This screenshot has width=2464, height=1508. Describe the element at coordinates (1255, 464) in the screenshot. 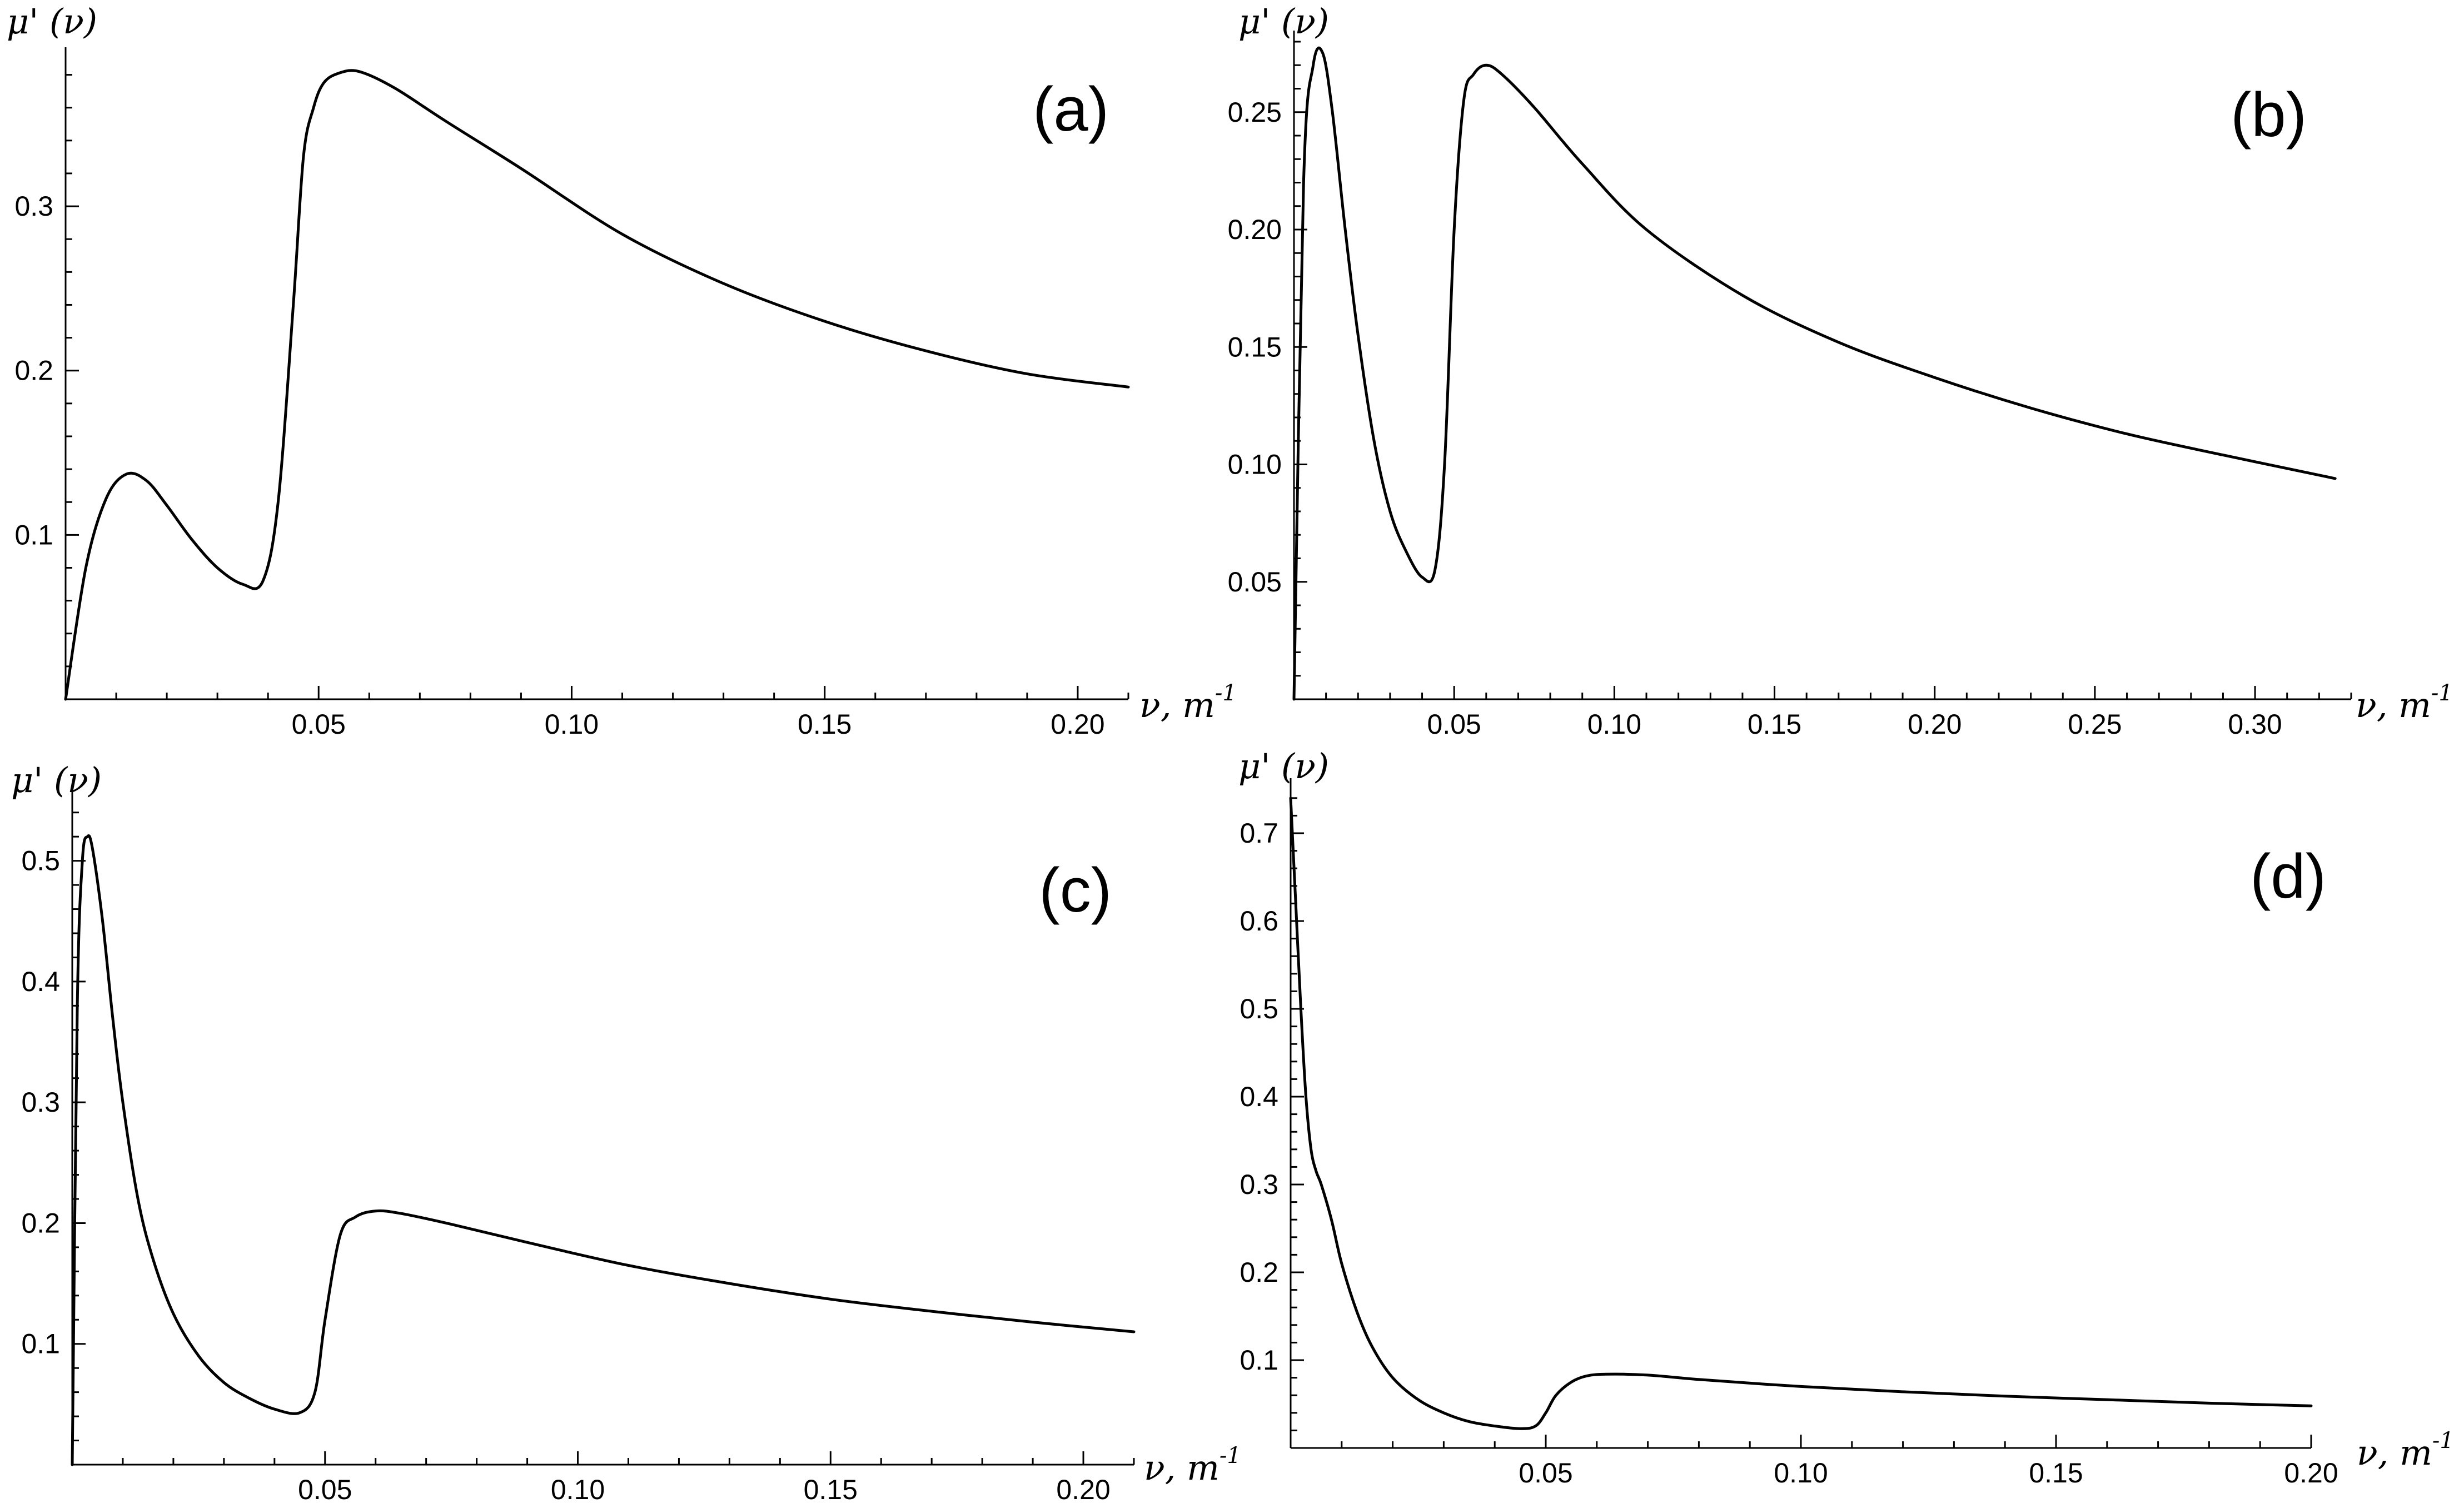

I see `y-tick-label: 0.10` at that location.